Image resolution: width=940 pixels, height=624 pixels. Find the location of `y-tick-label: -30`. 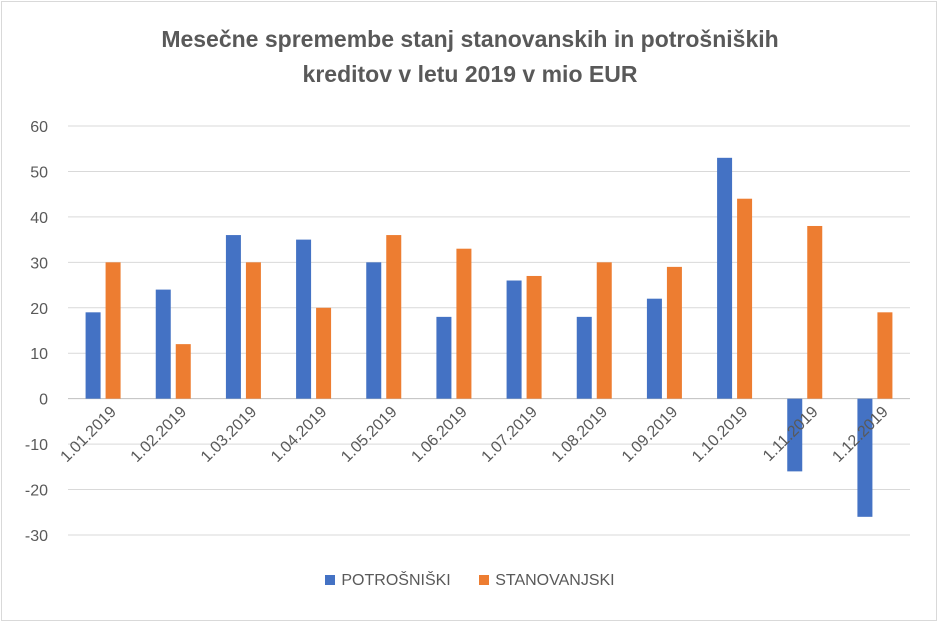

y-tick-label: -30 is located at coordinates (36, 536).